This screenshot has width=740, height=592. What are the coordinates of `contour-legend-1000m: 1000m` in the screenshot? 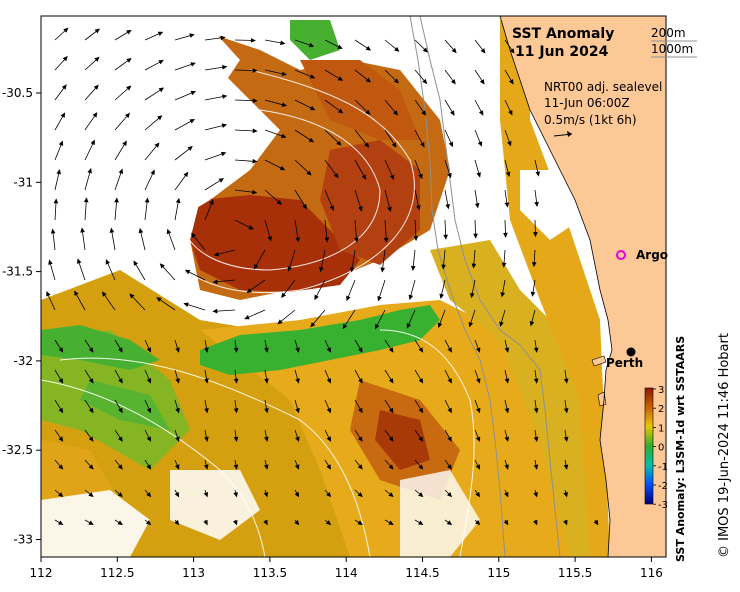 It's located at (672, 49).